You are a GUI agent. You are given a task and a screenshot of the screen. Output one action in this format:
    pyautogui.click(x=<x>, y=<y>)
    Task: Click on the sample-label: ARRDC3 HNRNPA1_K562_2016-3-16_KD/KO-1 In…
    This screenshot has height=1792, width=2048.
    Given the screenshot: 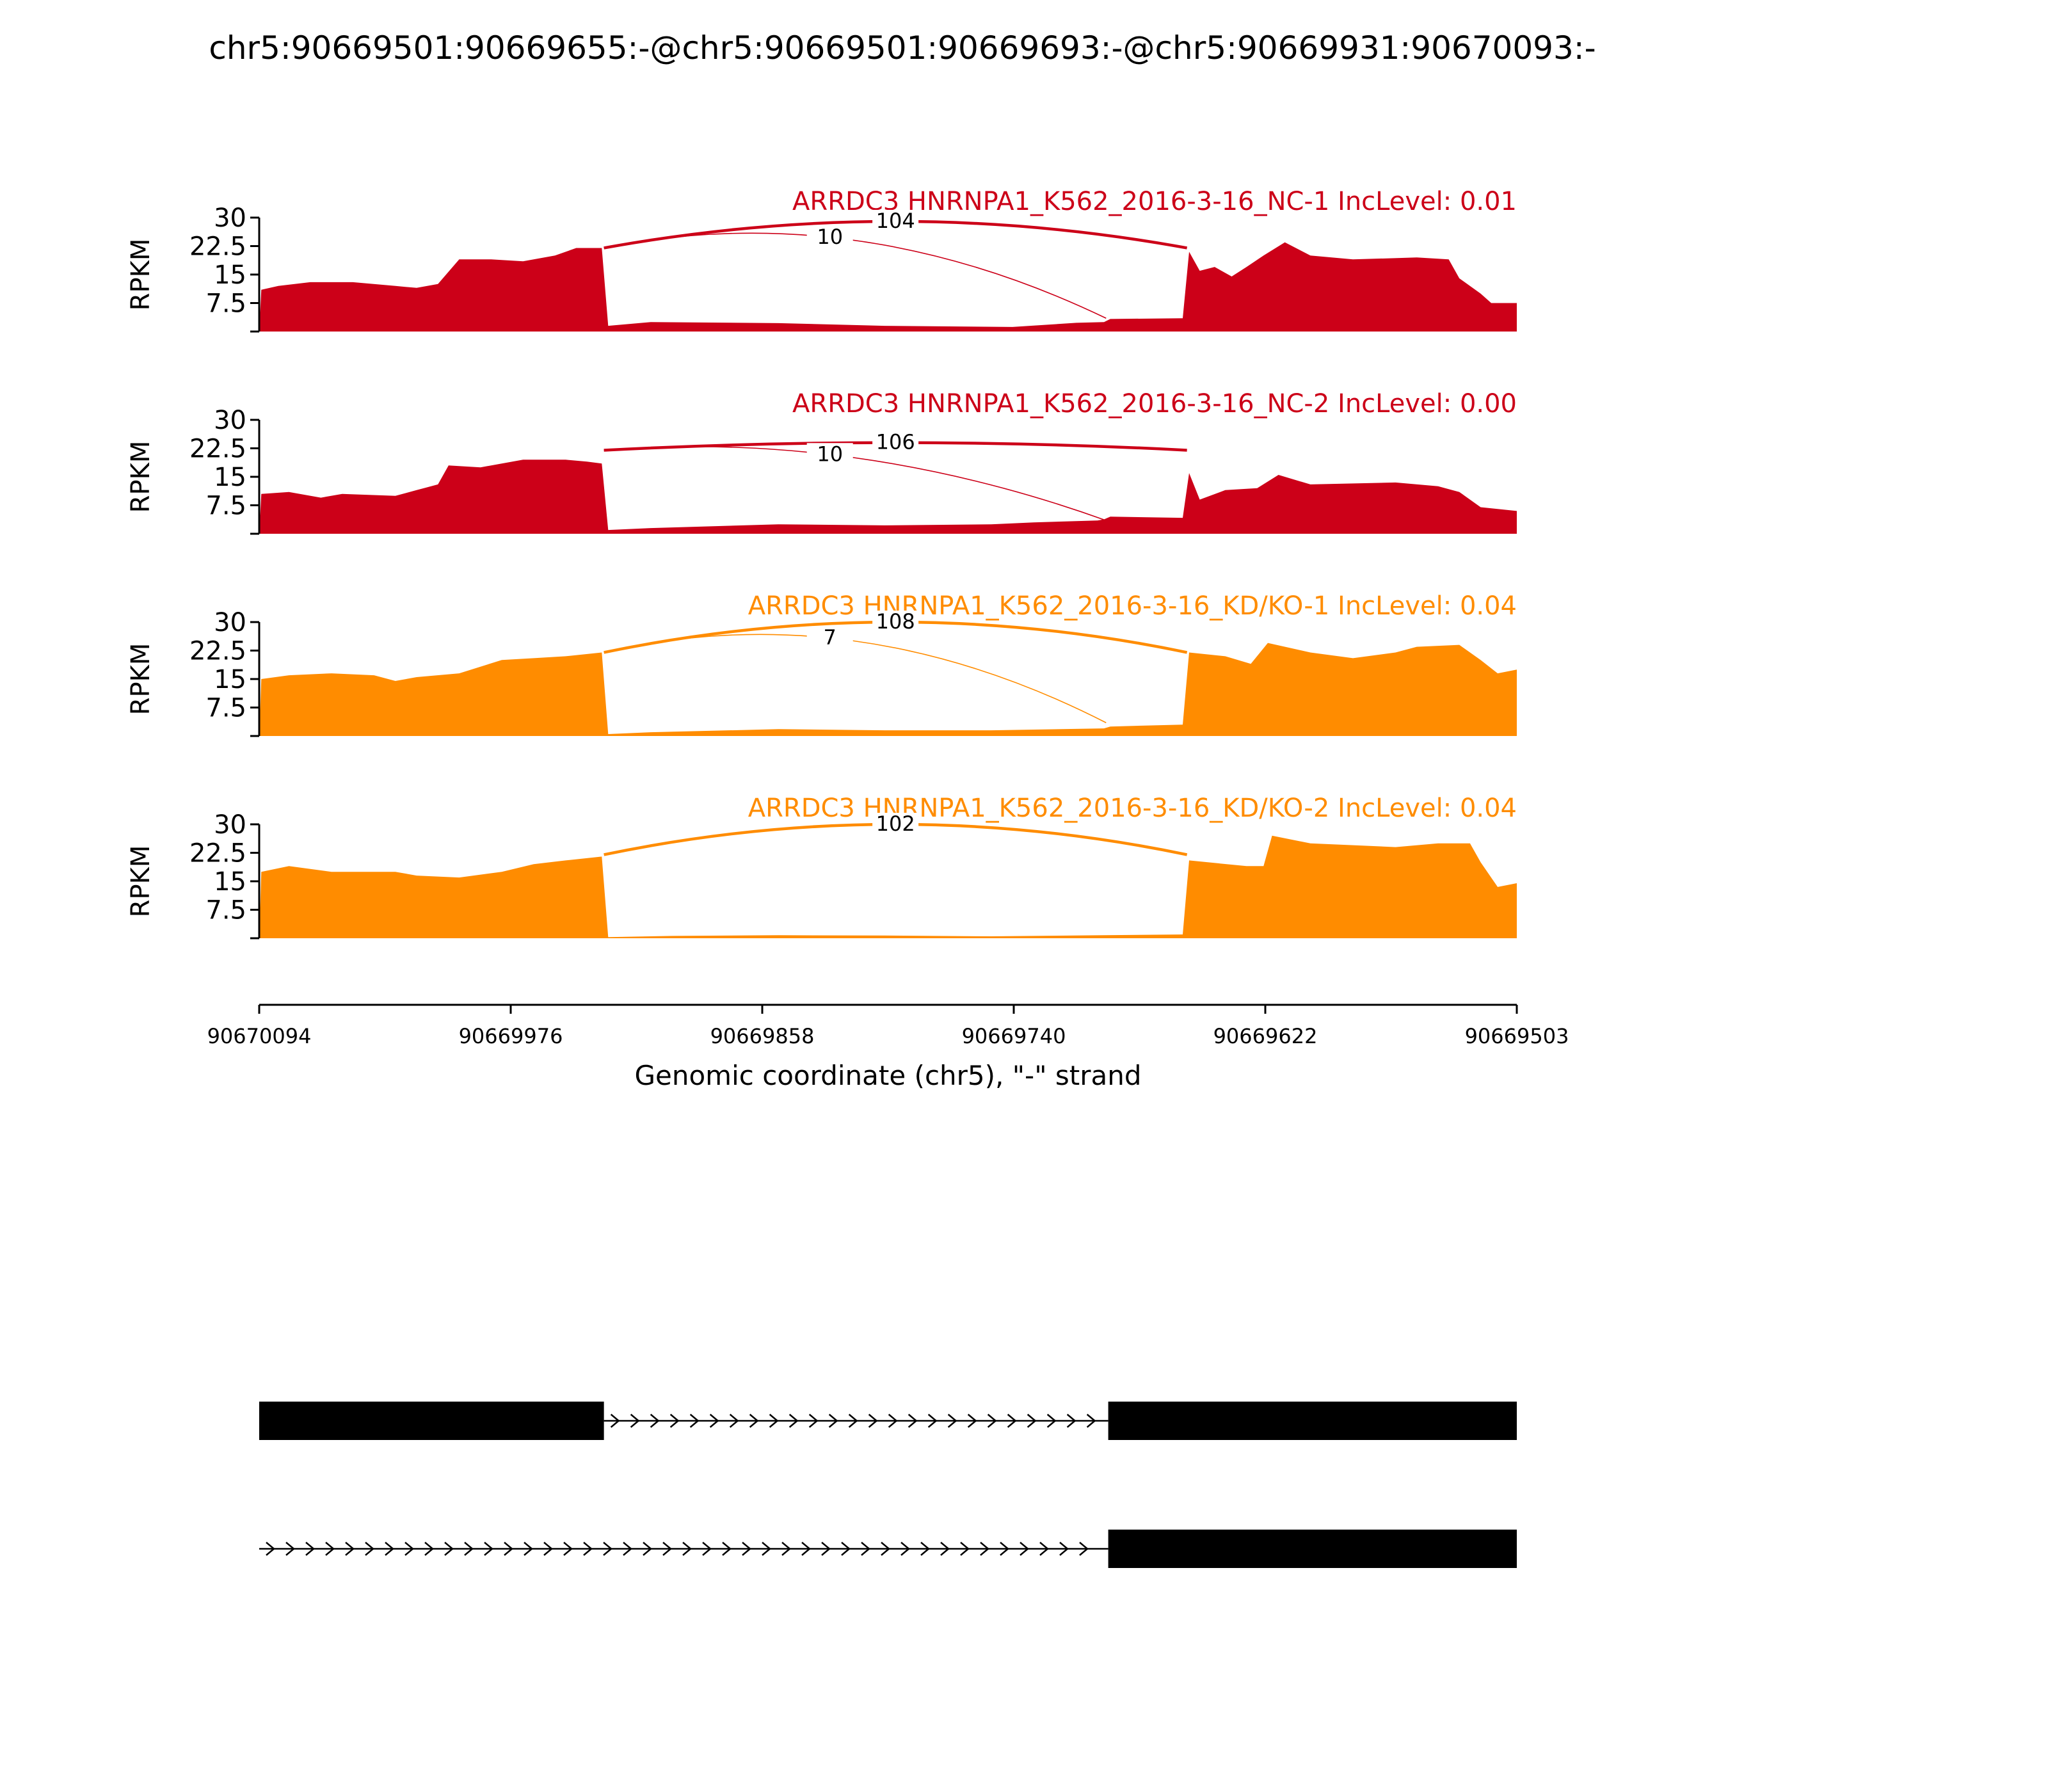 What is the action you would take?
    pyautogui.click(x=1132, y=606)
    